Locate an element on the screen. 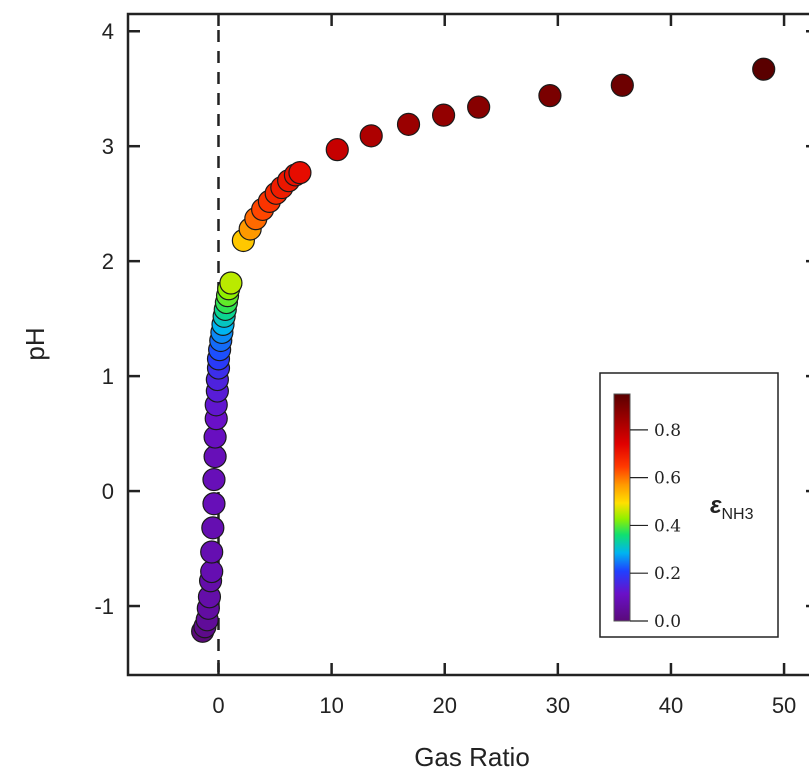 The height and width of the screenshot is (777, 809). colorbar-tick-label: 0.8 is located at coordinates (667, 431).